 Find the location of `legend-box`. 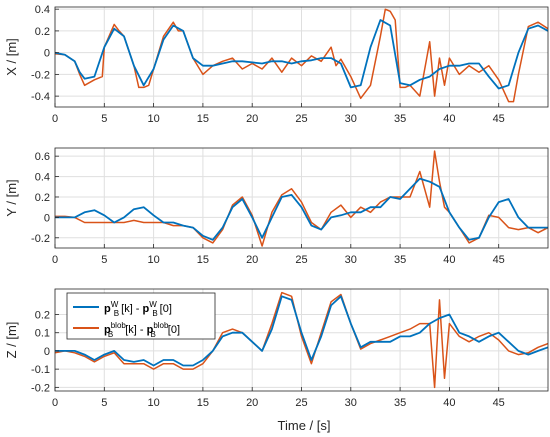

legend-box is located at coordinates (141, 316).